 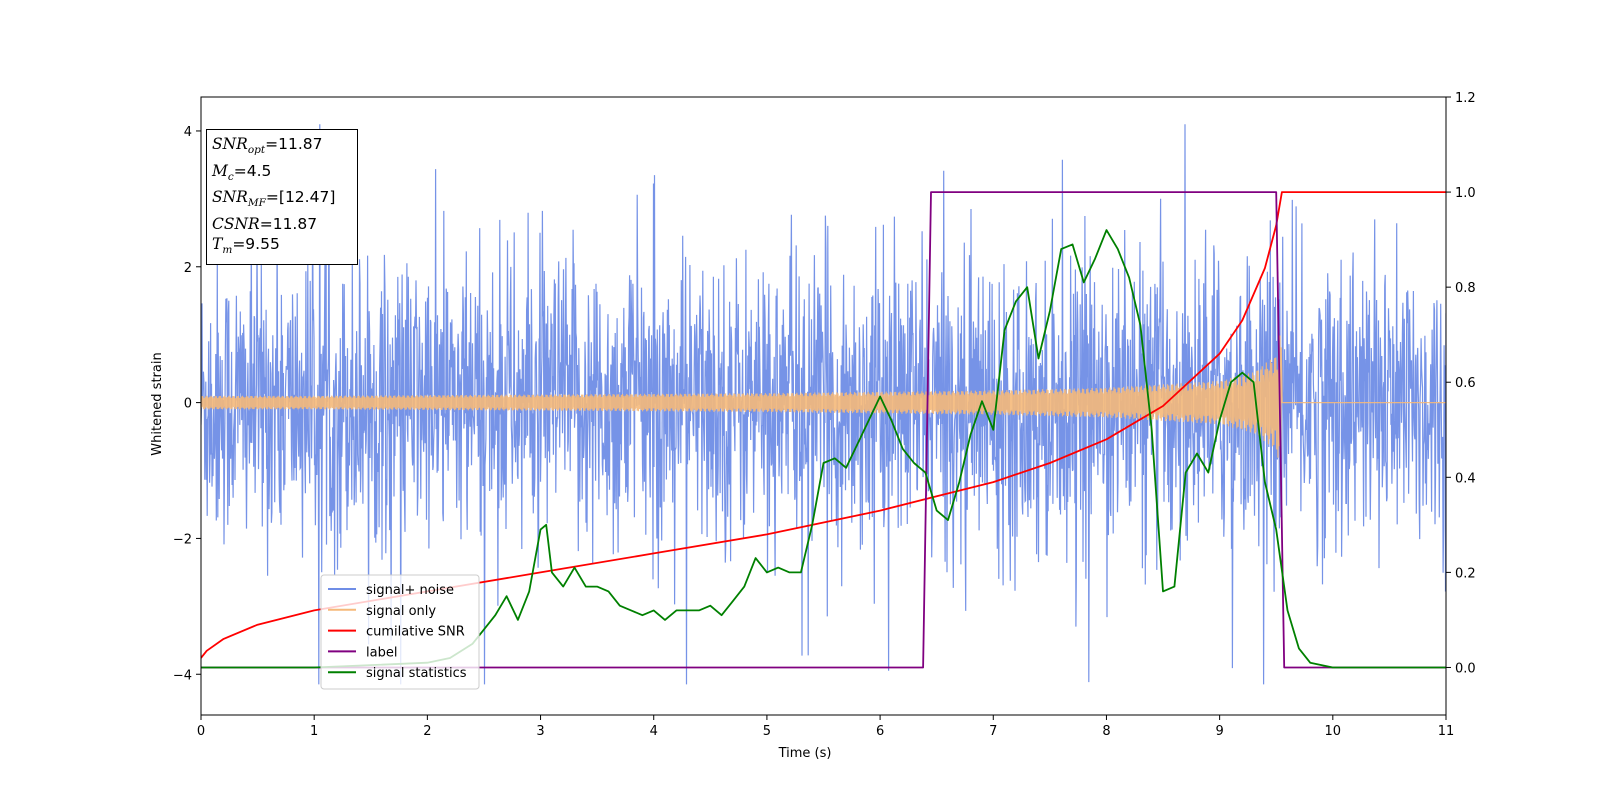 What do you see at coordinates (294, 144) in the screenshot?
I see `snr-opt-value: =11.87` at bounding box center [294, 144].